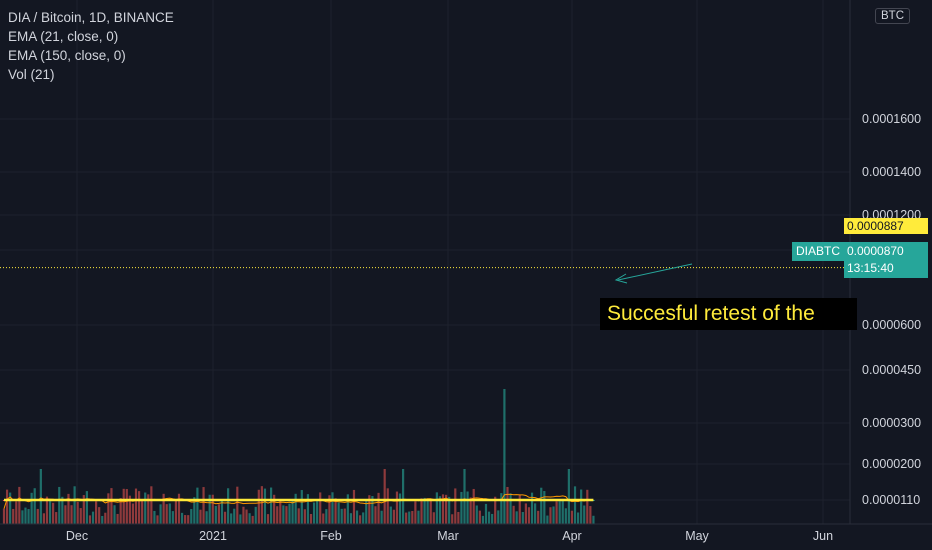 The width and height of the screenshot is (932, 550). I want to click on x-tick-label: Mar, so click(448, 536).